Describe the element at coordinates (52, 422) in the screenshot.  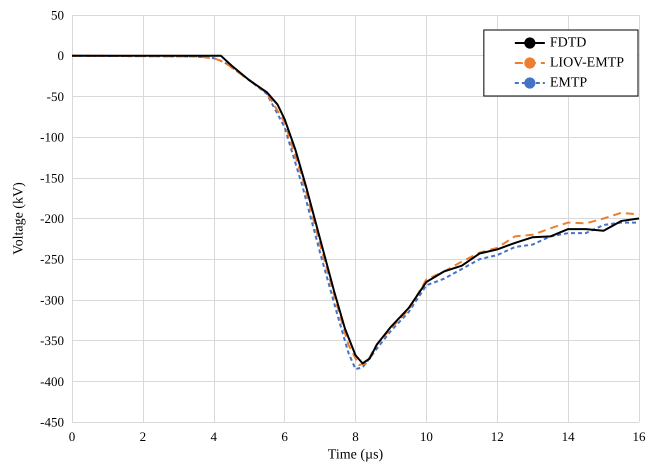
I see `y-tick-label: -450` at that location.